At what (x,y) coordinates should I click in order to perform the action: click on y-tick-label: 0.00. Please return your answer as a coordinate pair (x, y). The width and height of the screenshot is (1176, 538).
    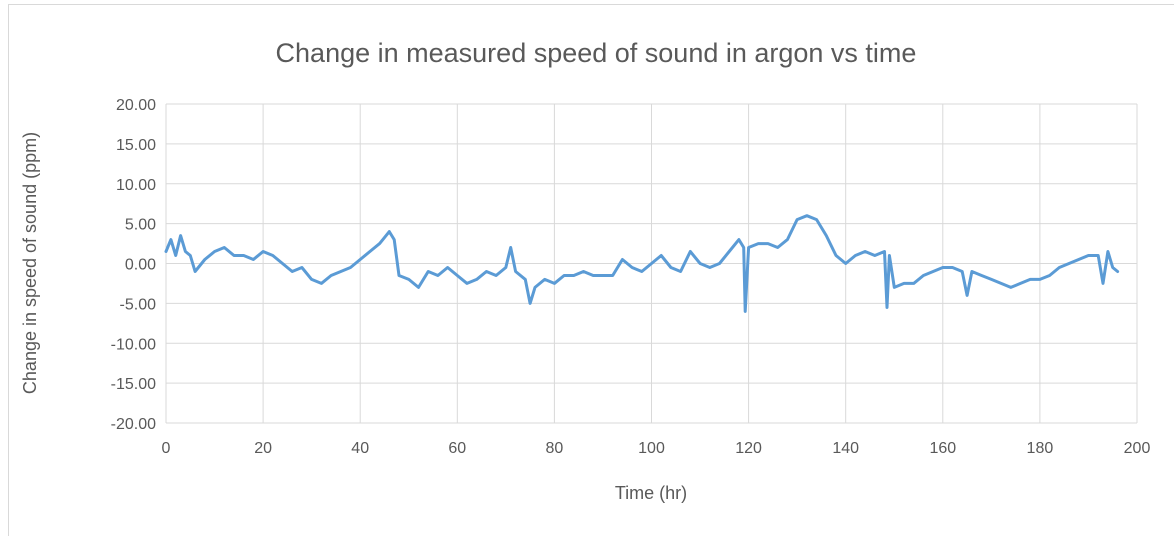
    Looking at the image, I should click on (140, 265).